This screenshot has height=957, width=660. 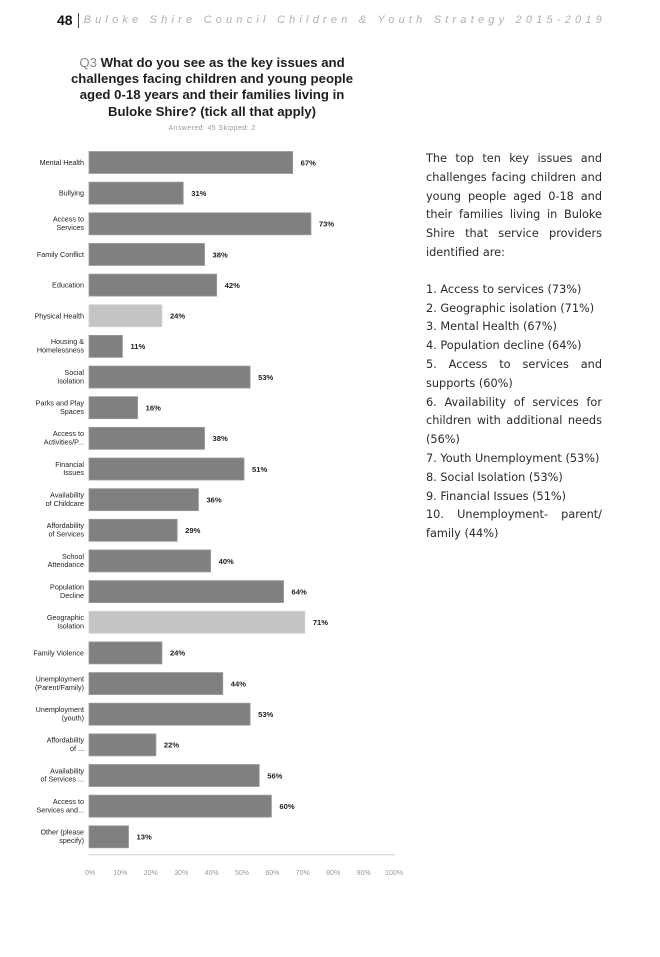 What do you see at coordinates (514, 373) in the screenshot?
I see `list-item: 5. Access to services and supports (60%)` at bounding box center [514, 373].